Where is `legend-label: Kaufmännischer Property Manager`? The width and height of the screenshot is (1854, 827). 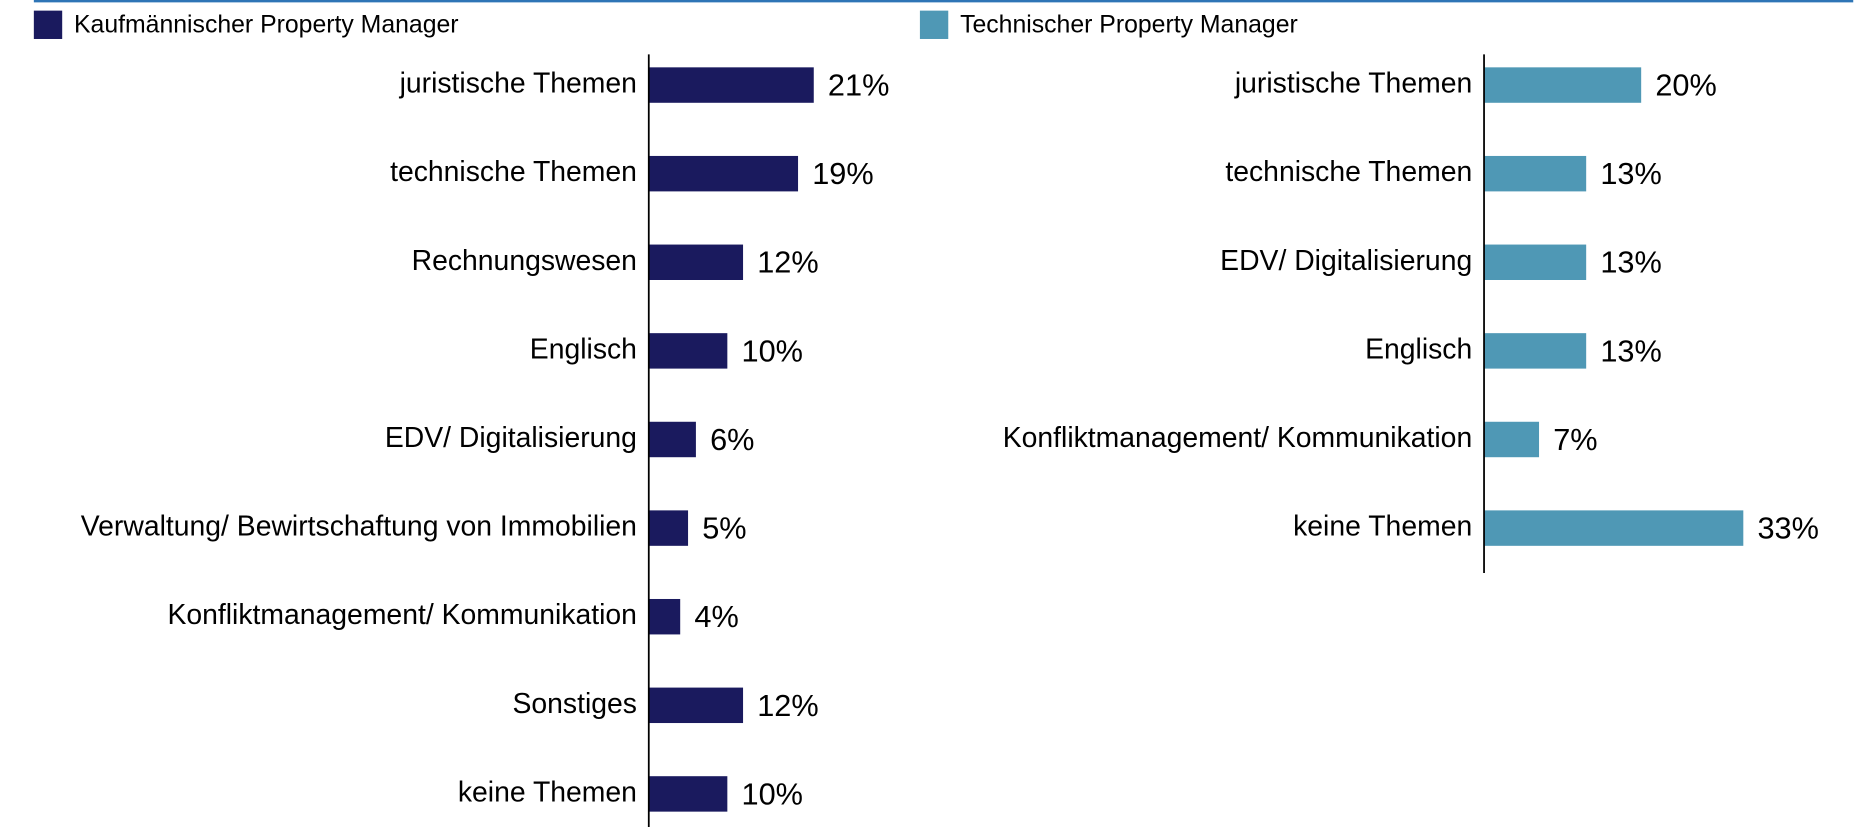 legend-label: Kaufmännischer Property Manager is located at coordinates (266, 25).